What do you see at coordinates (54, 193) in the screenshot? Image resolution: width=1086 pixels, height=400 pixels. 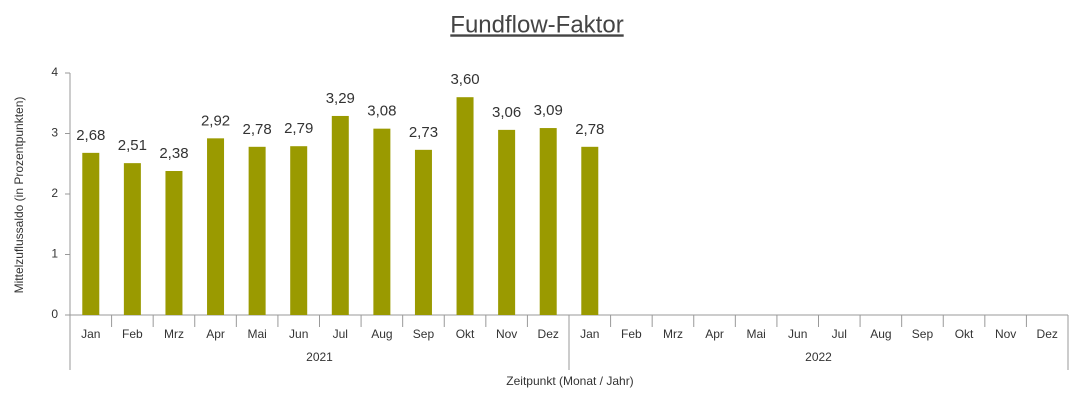 I see `y-tick-label: 2` at bounding box center [54, 193].